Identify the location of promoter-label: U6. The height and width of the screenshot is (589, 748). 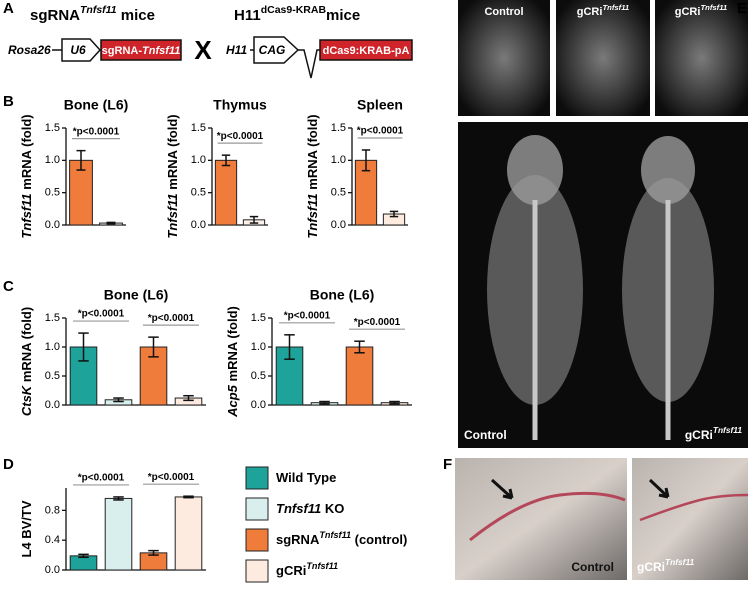
(78, 50).